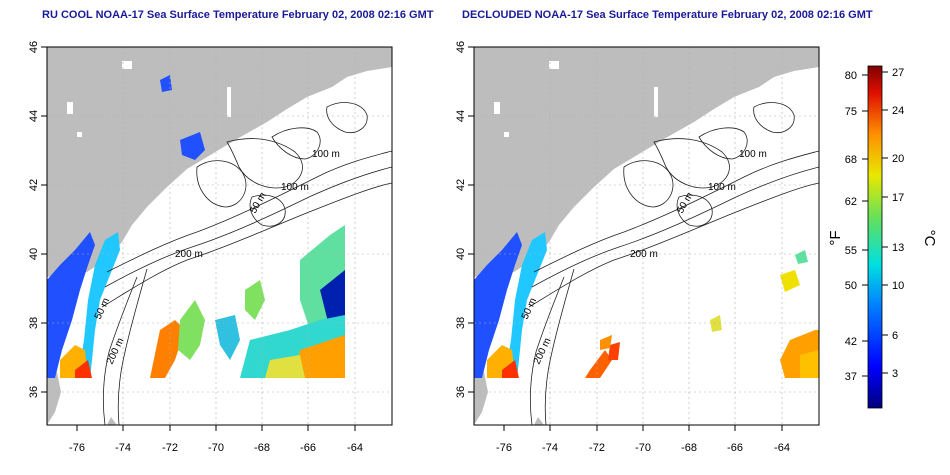 This screenshot has height=475, width=950. Describe the element at coordinates (898, 111) in the screenshot. I see `colorbar-c-tick: 24` at that location.